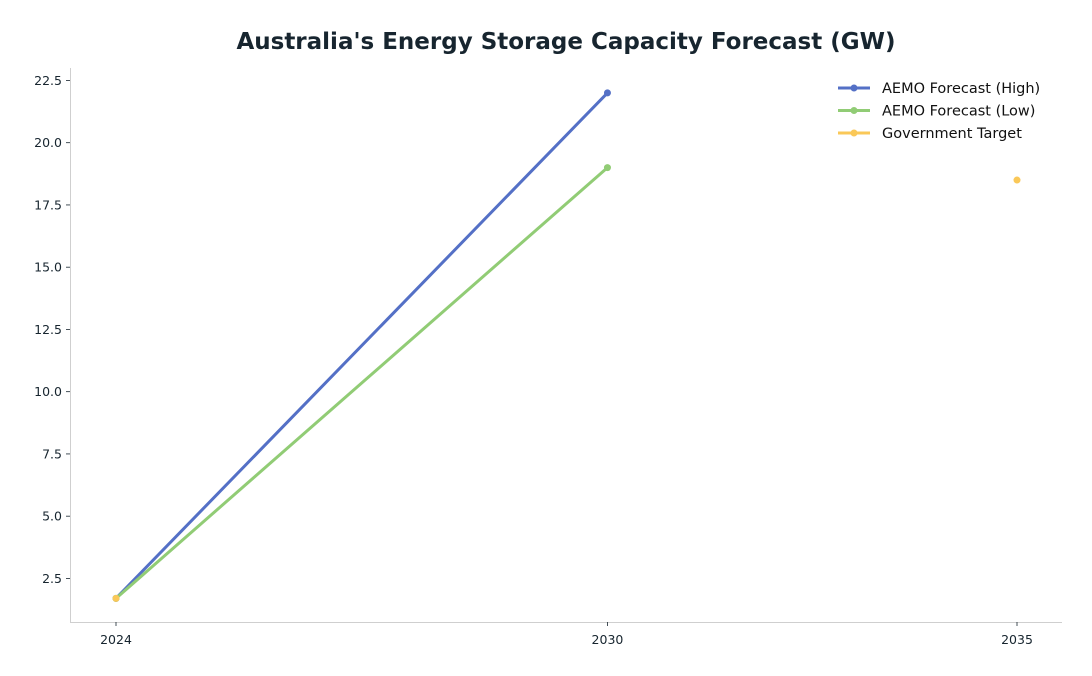  What do you see at coordinates (52, 516) in the screenshot?
I see `y-tick-label: 5.0` at bounding box center [52, 516].